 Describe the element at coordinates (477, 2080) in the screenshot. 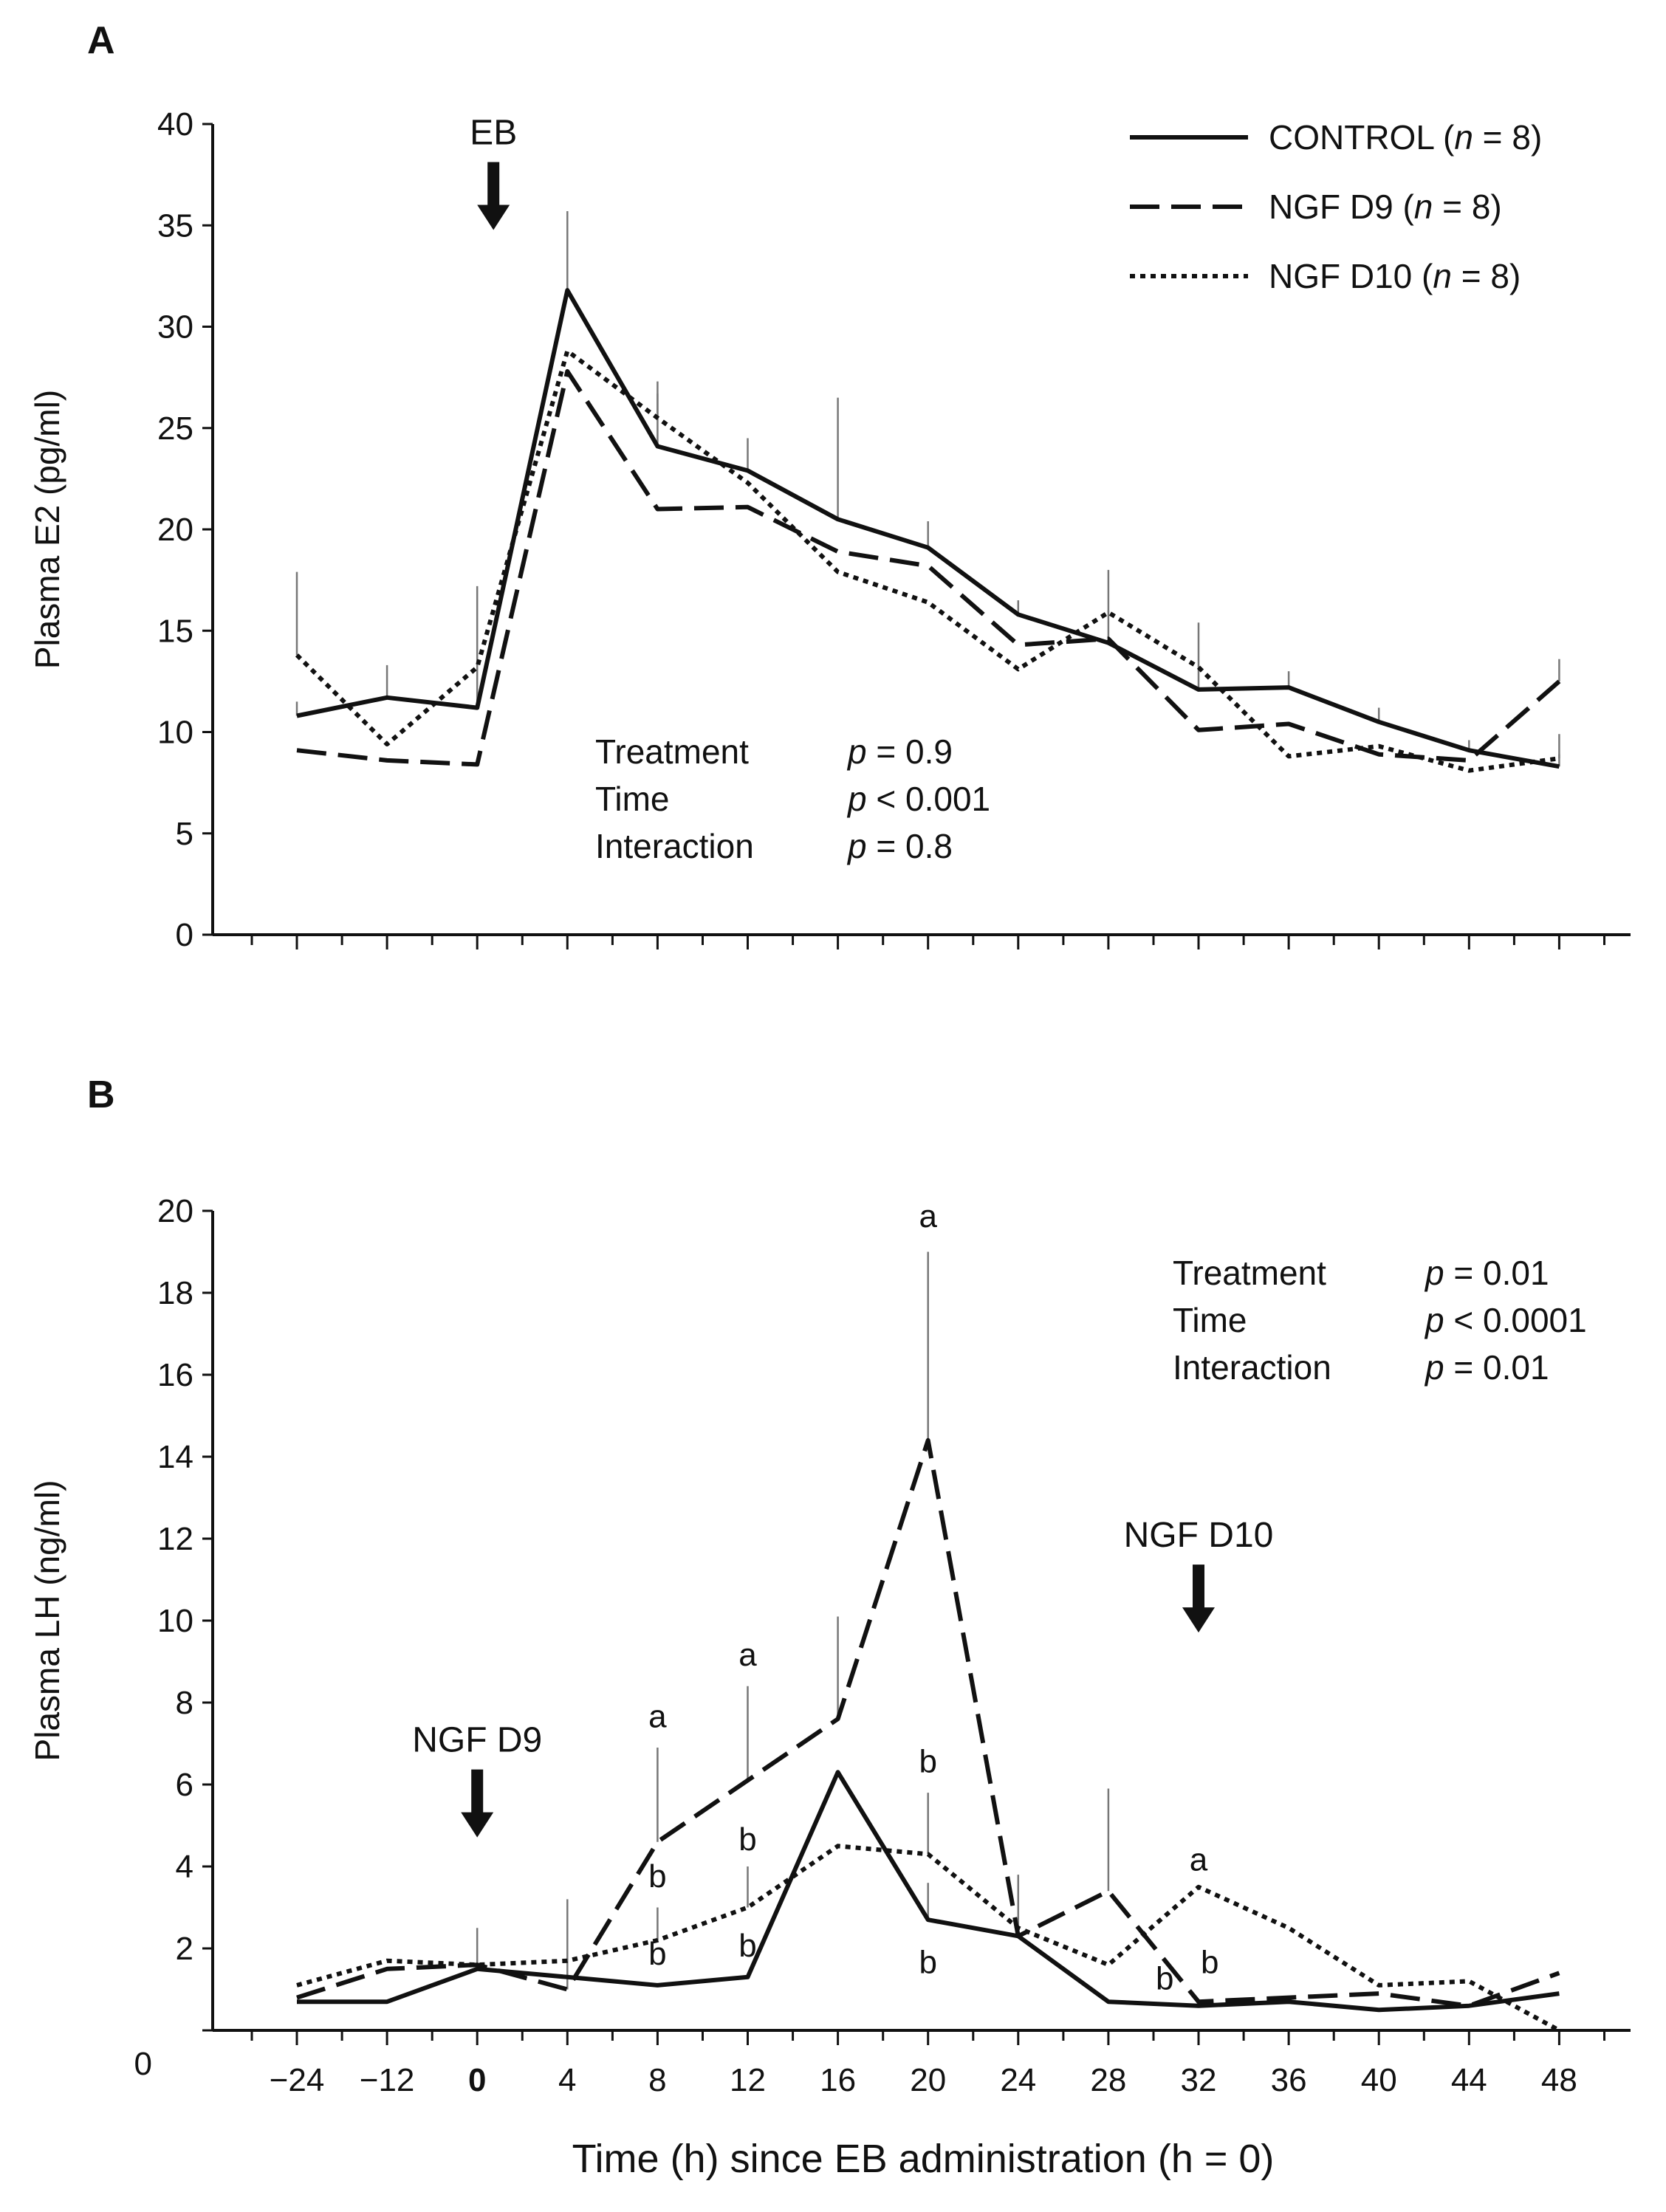

I see `x-tick-label: 0` at that location.